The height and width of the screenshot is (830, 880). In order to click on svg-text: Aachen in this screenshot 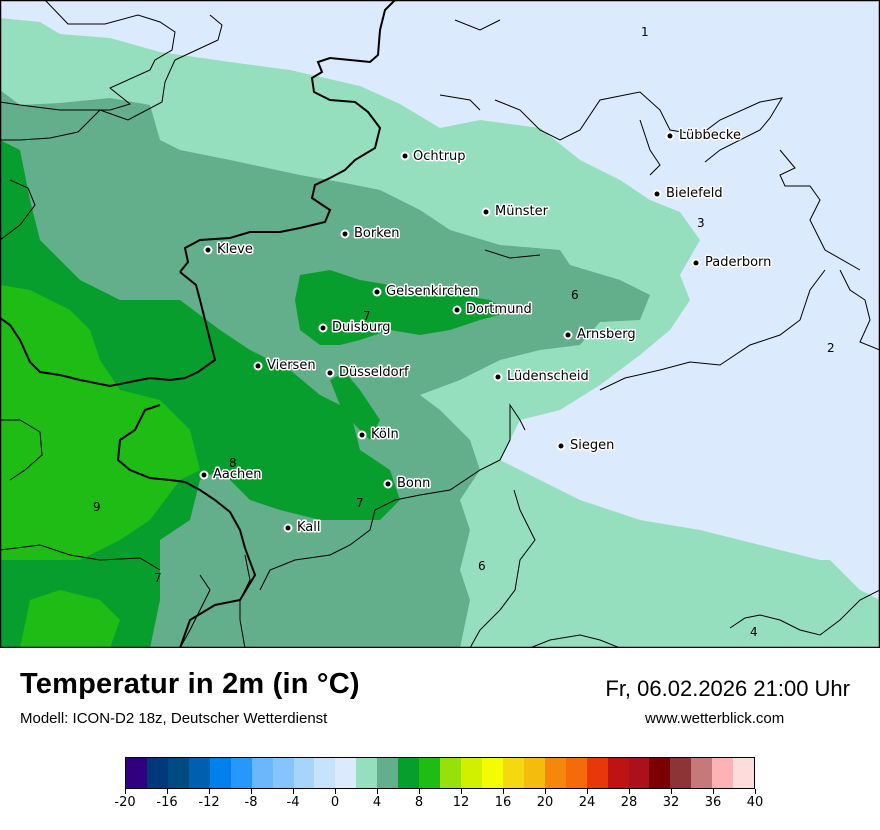, I will do `click(237, 474)`.